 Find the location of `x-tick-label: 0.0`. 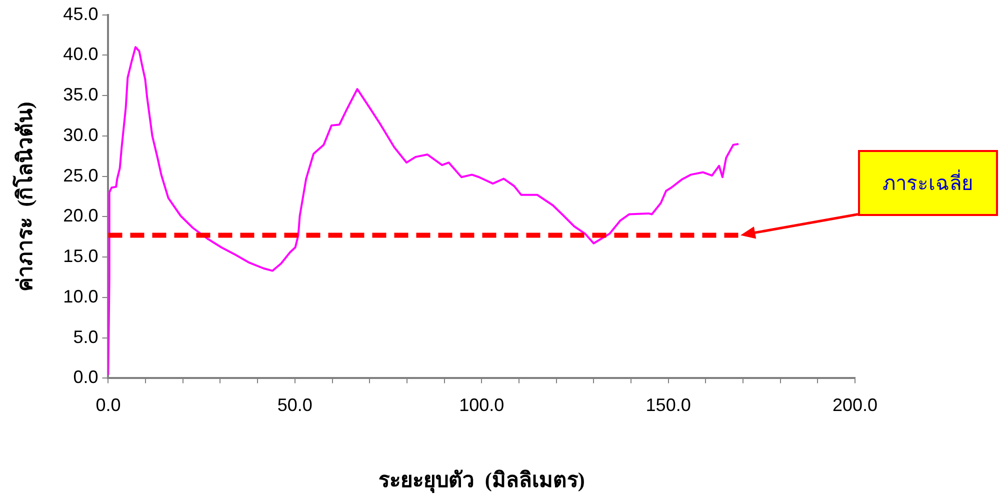

x-tick-label: 0.0 is located at coordinates (108, 404).